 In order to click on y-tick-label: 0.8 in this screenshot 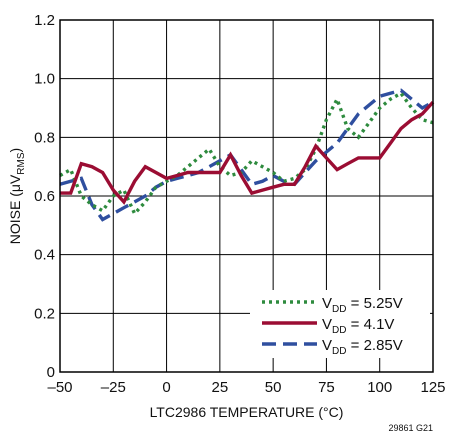, I will do `click(44, 137)`.